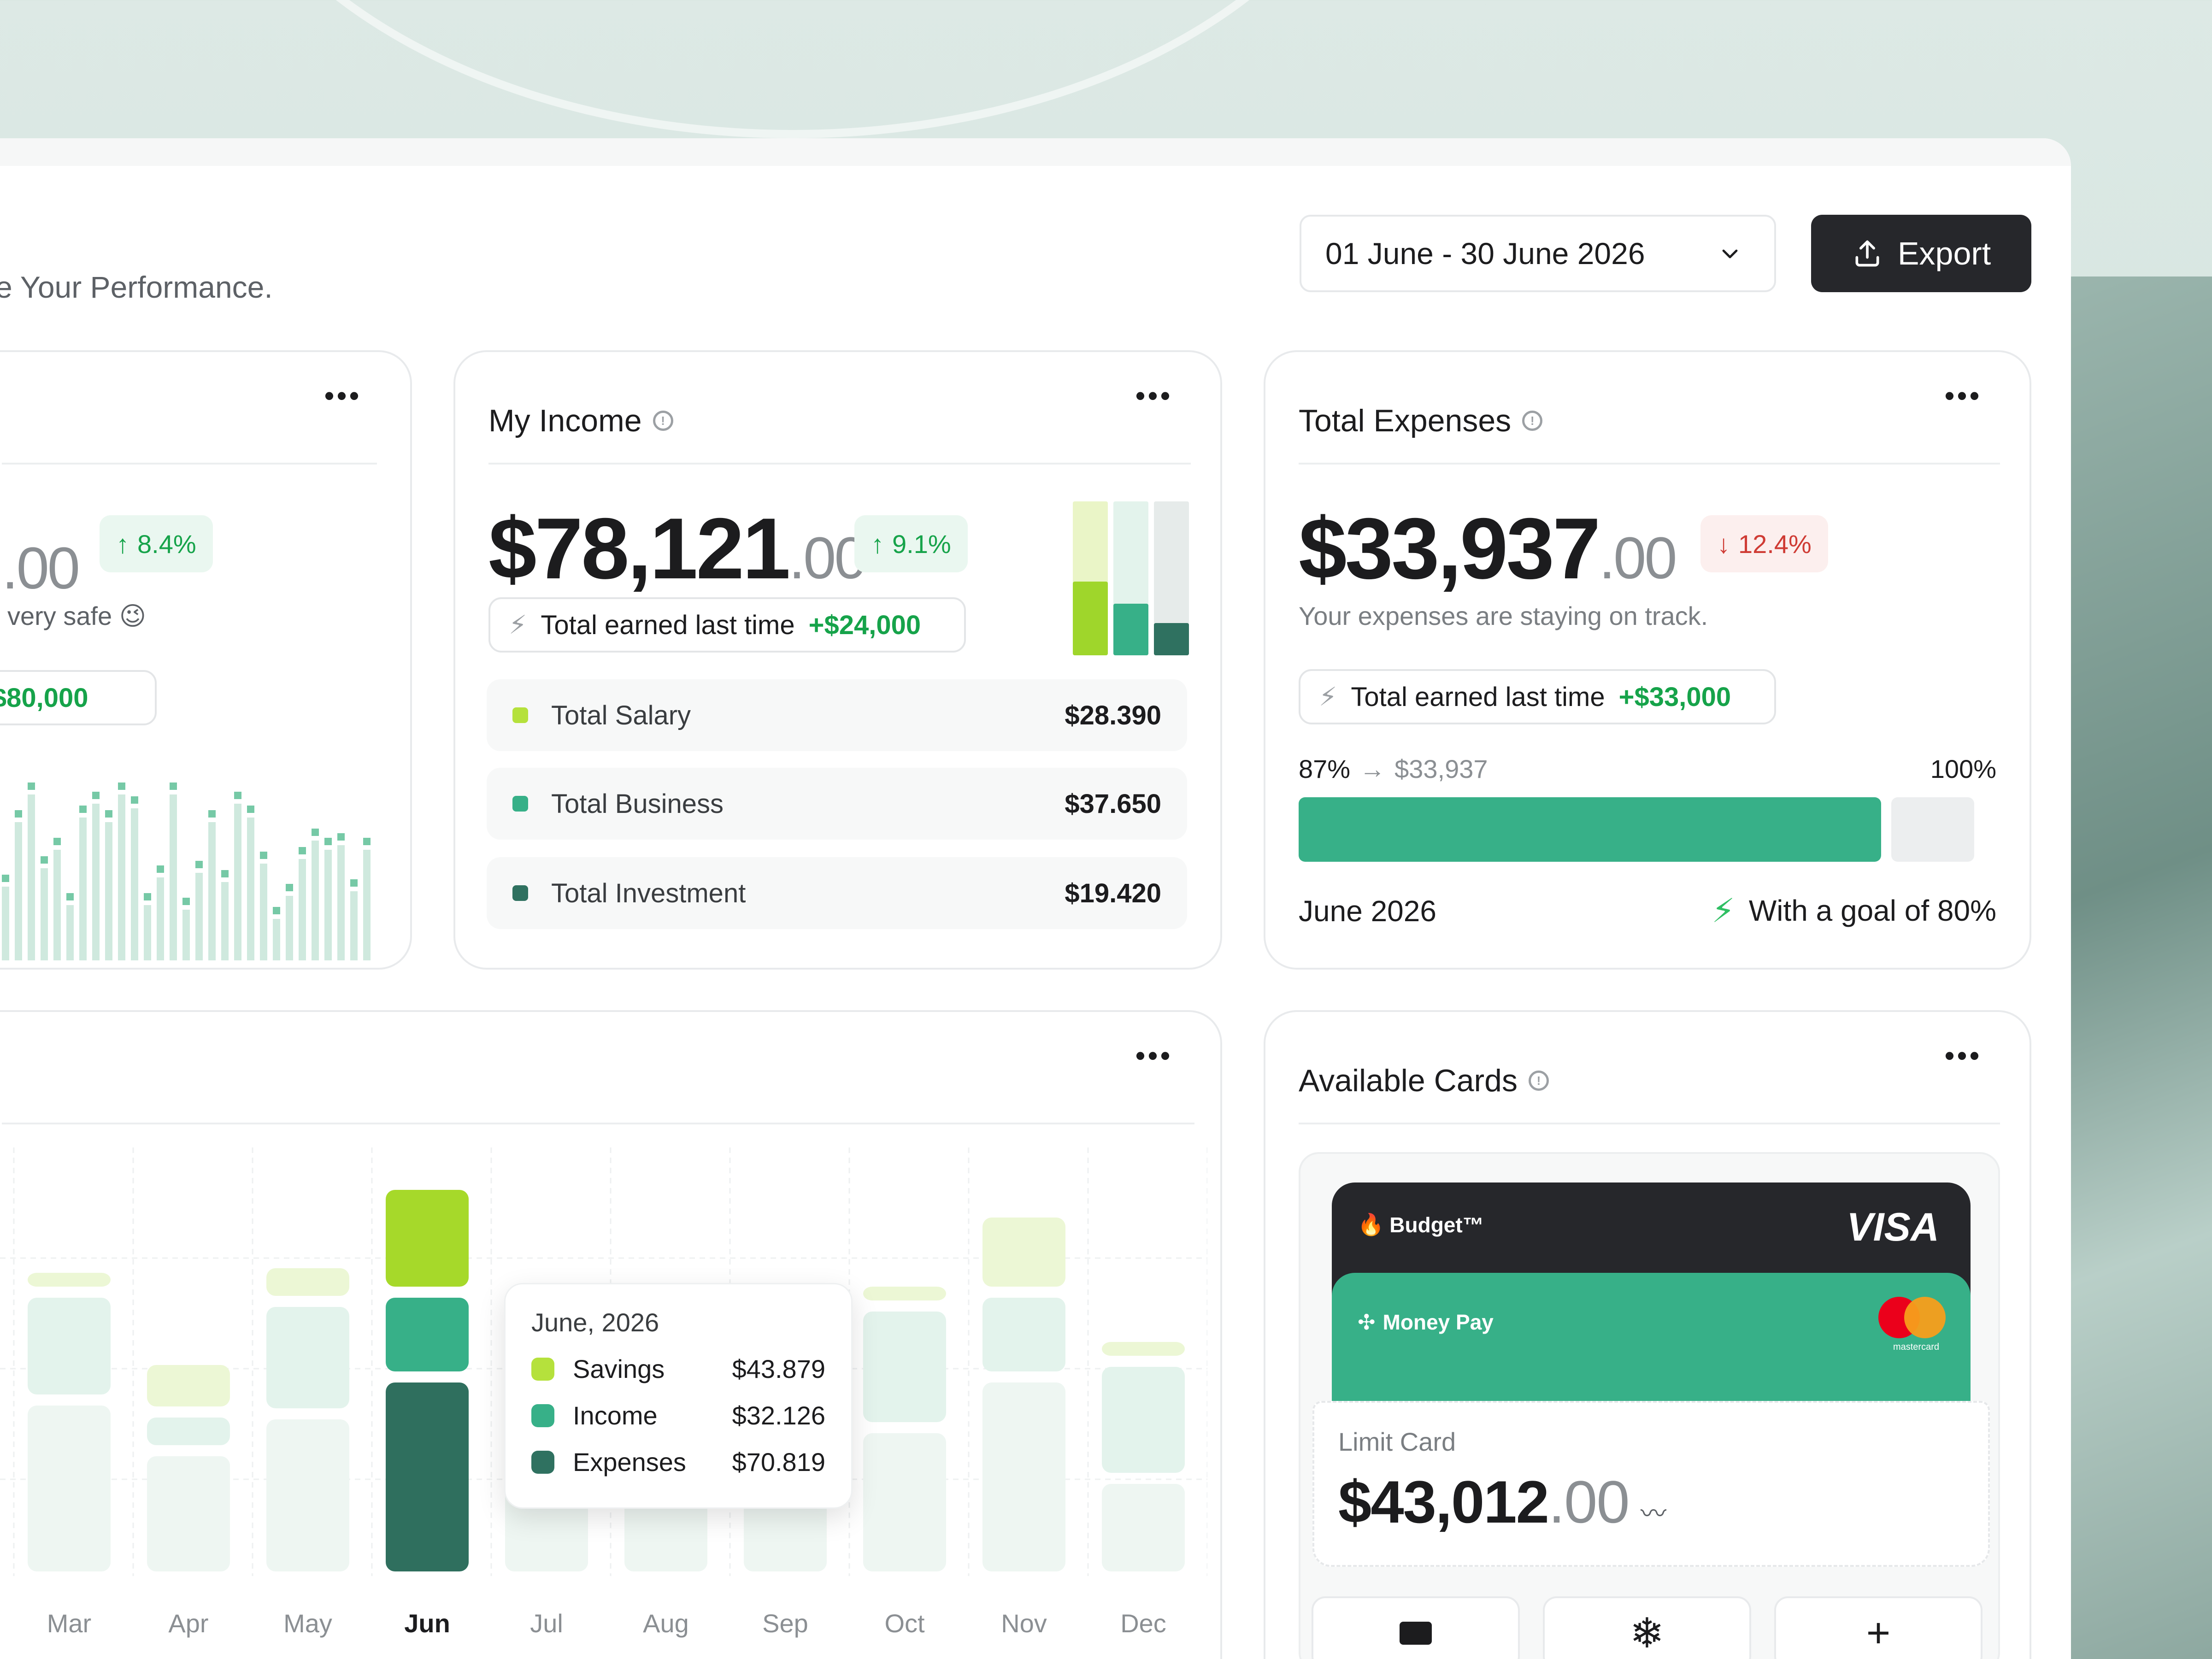  Describe the element at coordinates (1537, 696) in the screenshot. I see `expenses-earned-pill: ⚡ Total earned last time +$33,000` at that location.